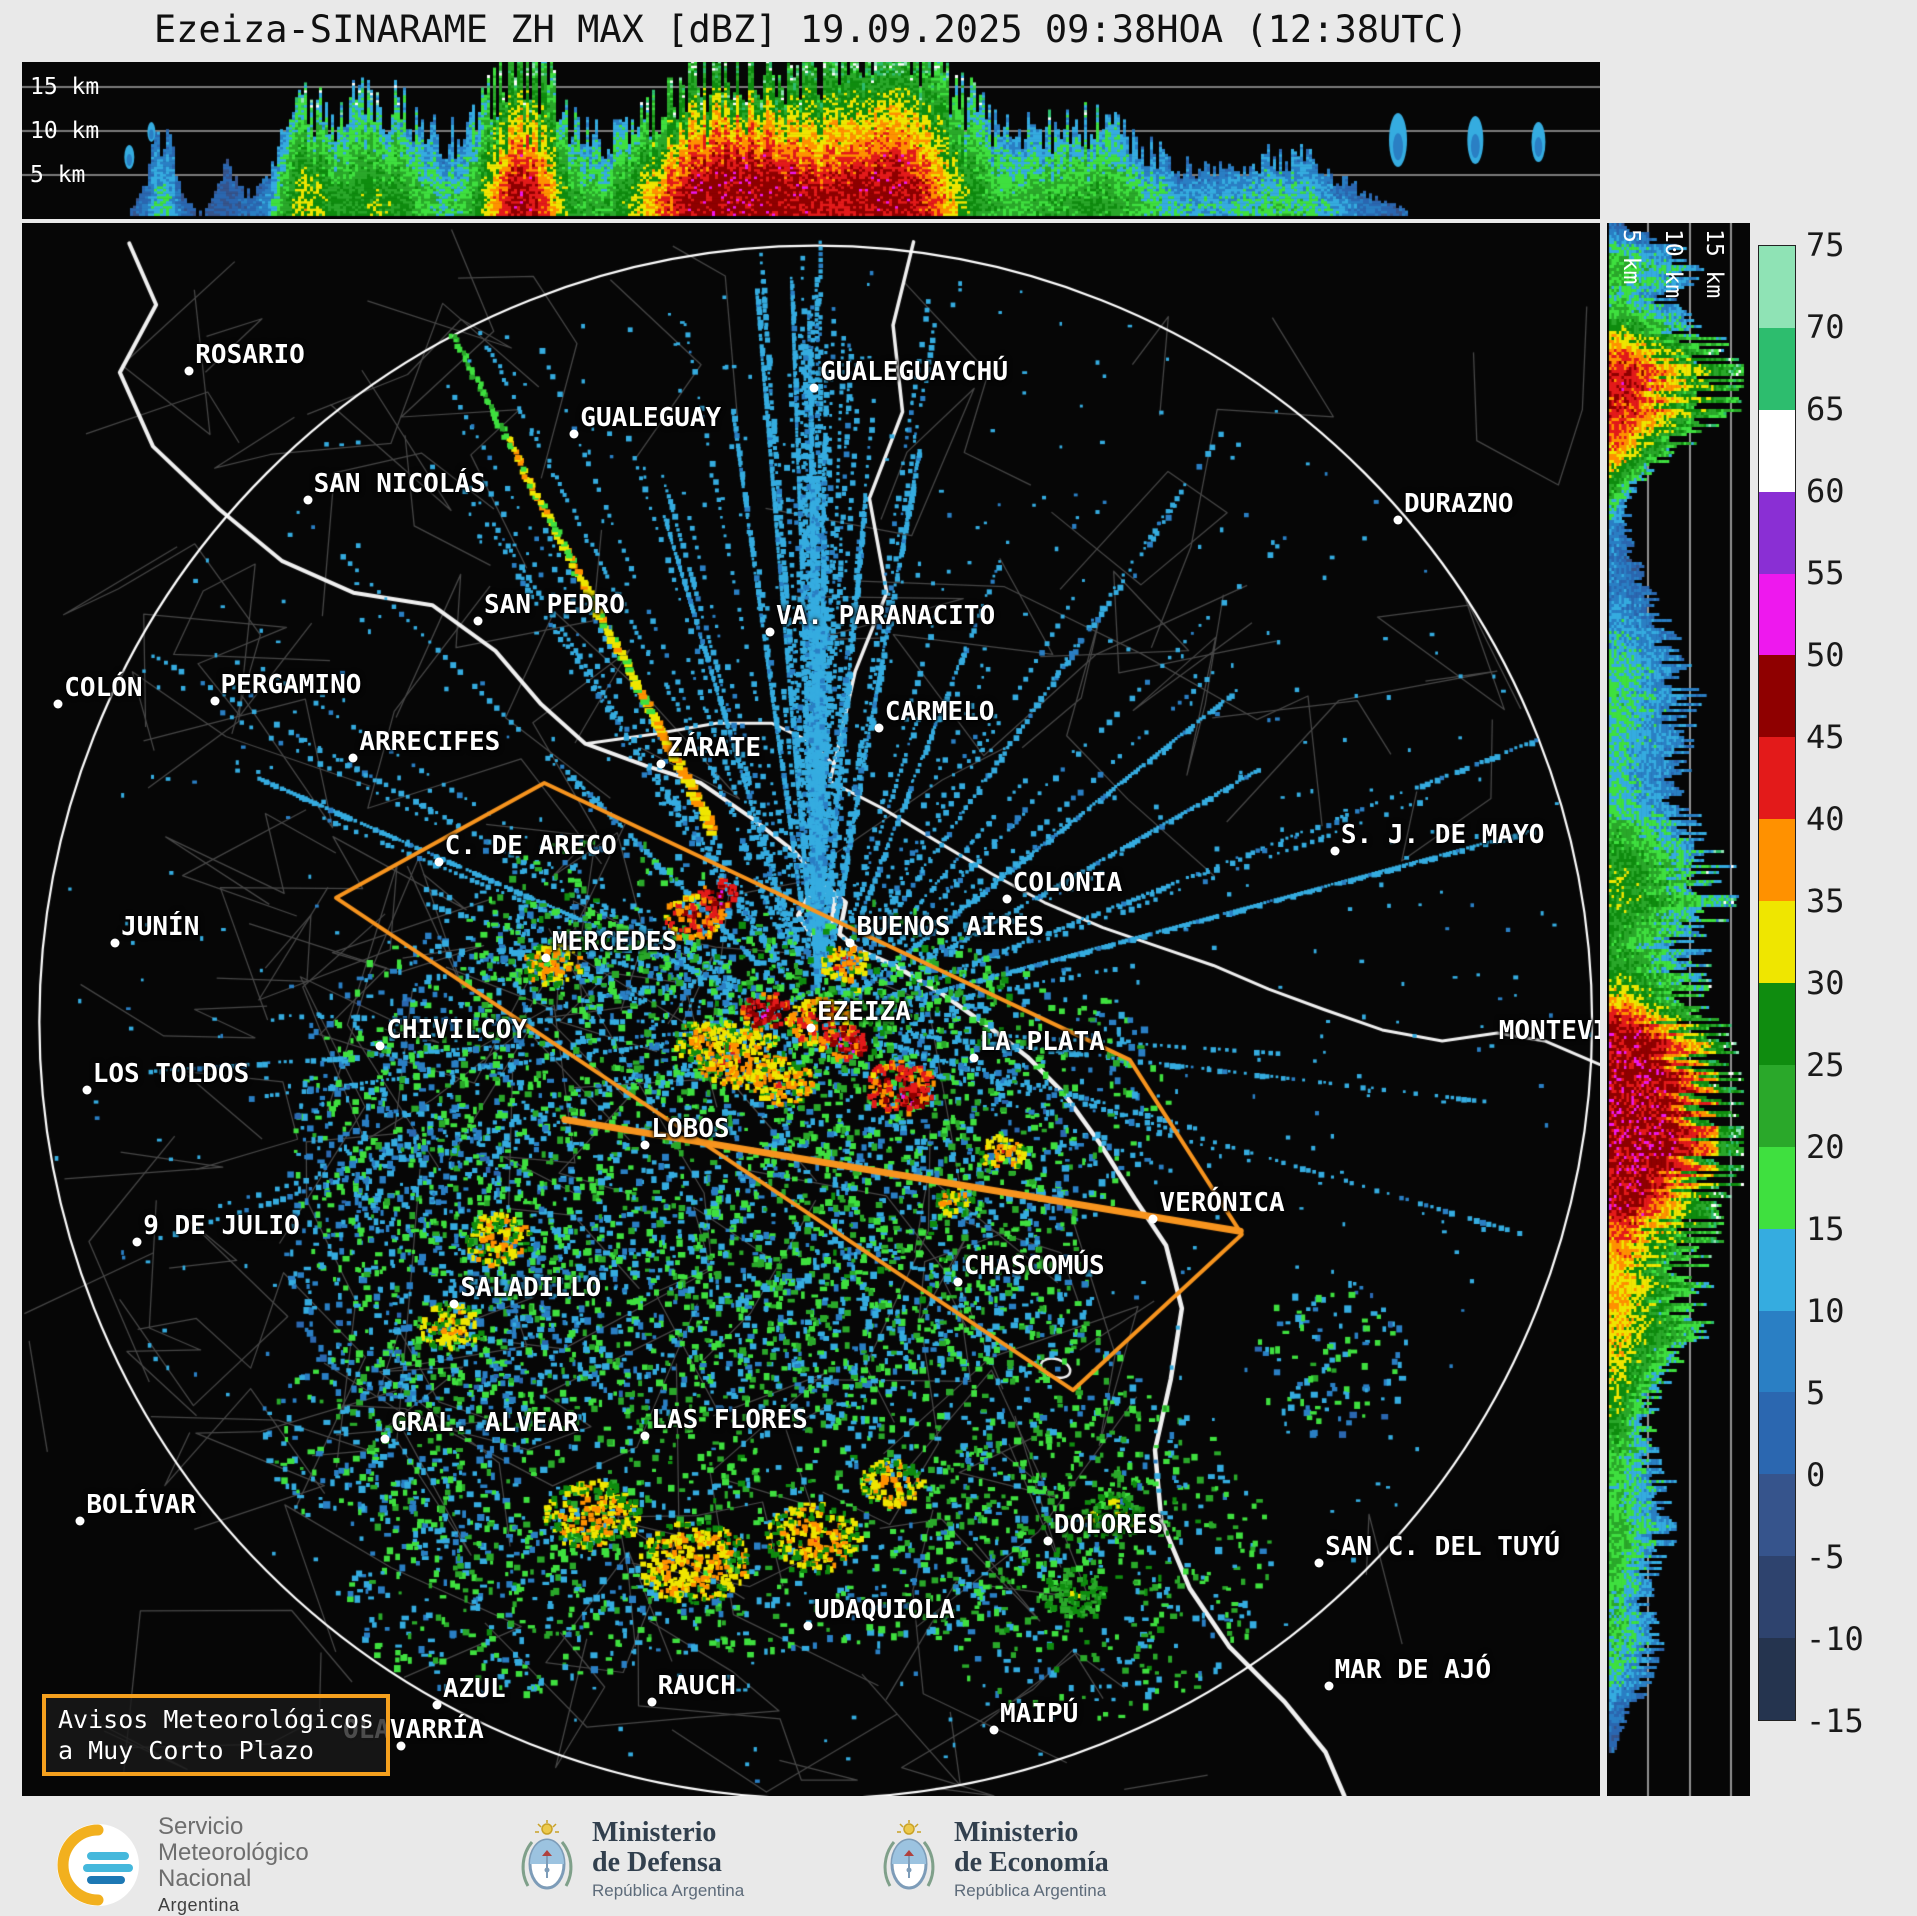 Image resolution: width=1917 pixels, height=1916 pixels. Describe the element at coordinates (1042, 1042) in the screenshot. I see `city-label: LA PLATA` at that location.